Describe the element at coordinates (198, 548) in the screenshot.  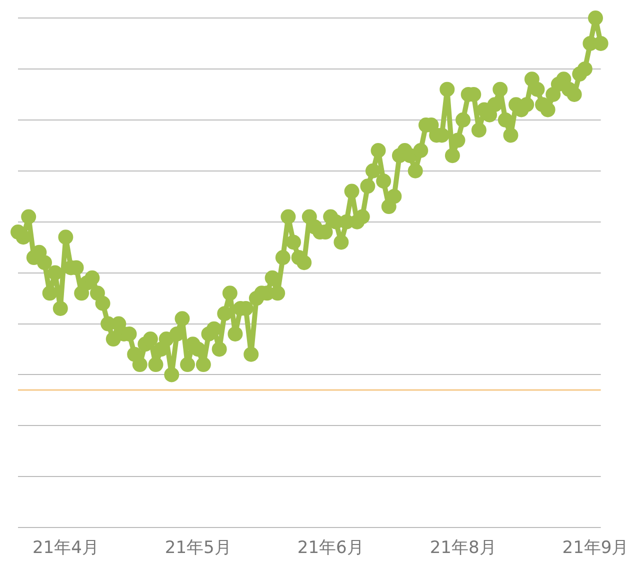
I see `x-tick-label: 21年5月` at that location.